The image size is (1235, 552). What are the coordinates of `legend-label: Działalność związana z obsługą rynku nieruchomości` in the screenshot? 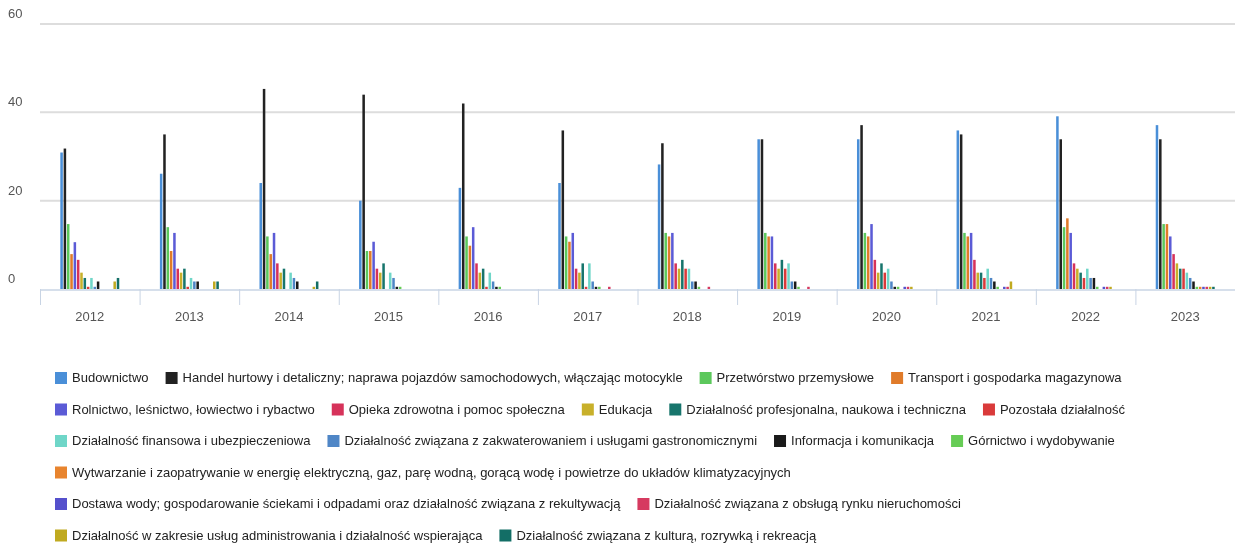 It's located at (807, 503).